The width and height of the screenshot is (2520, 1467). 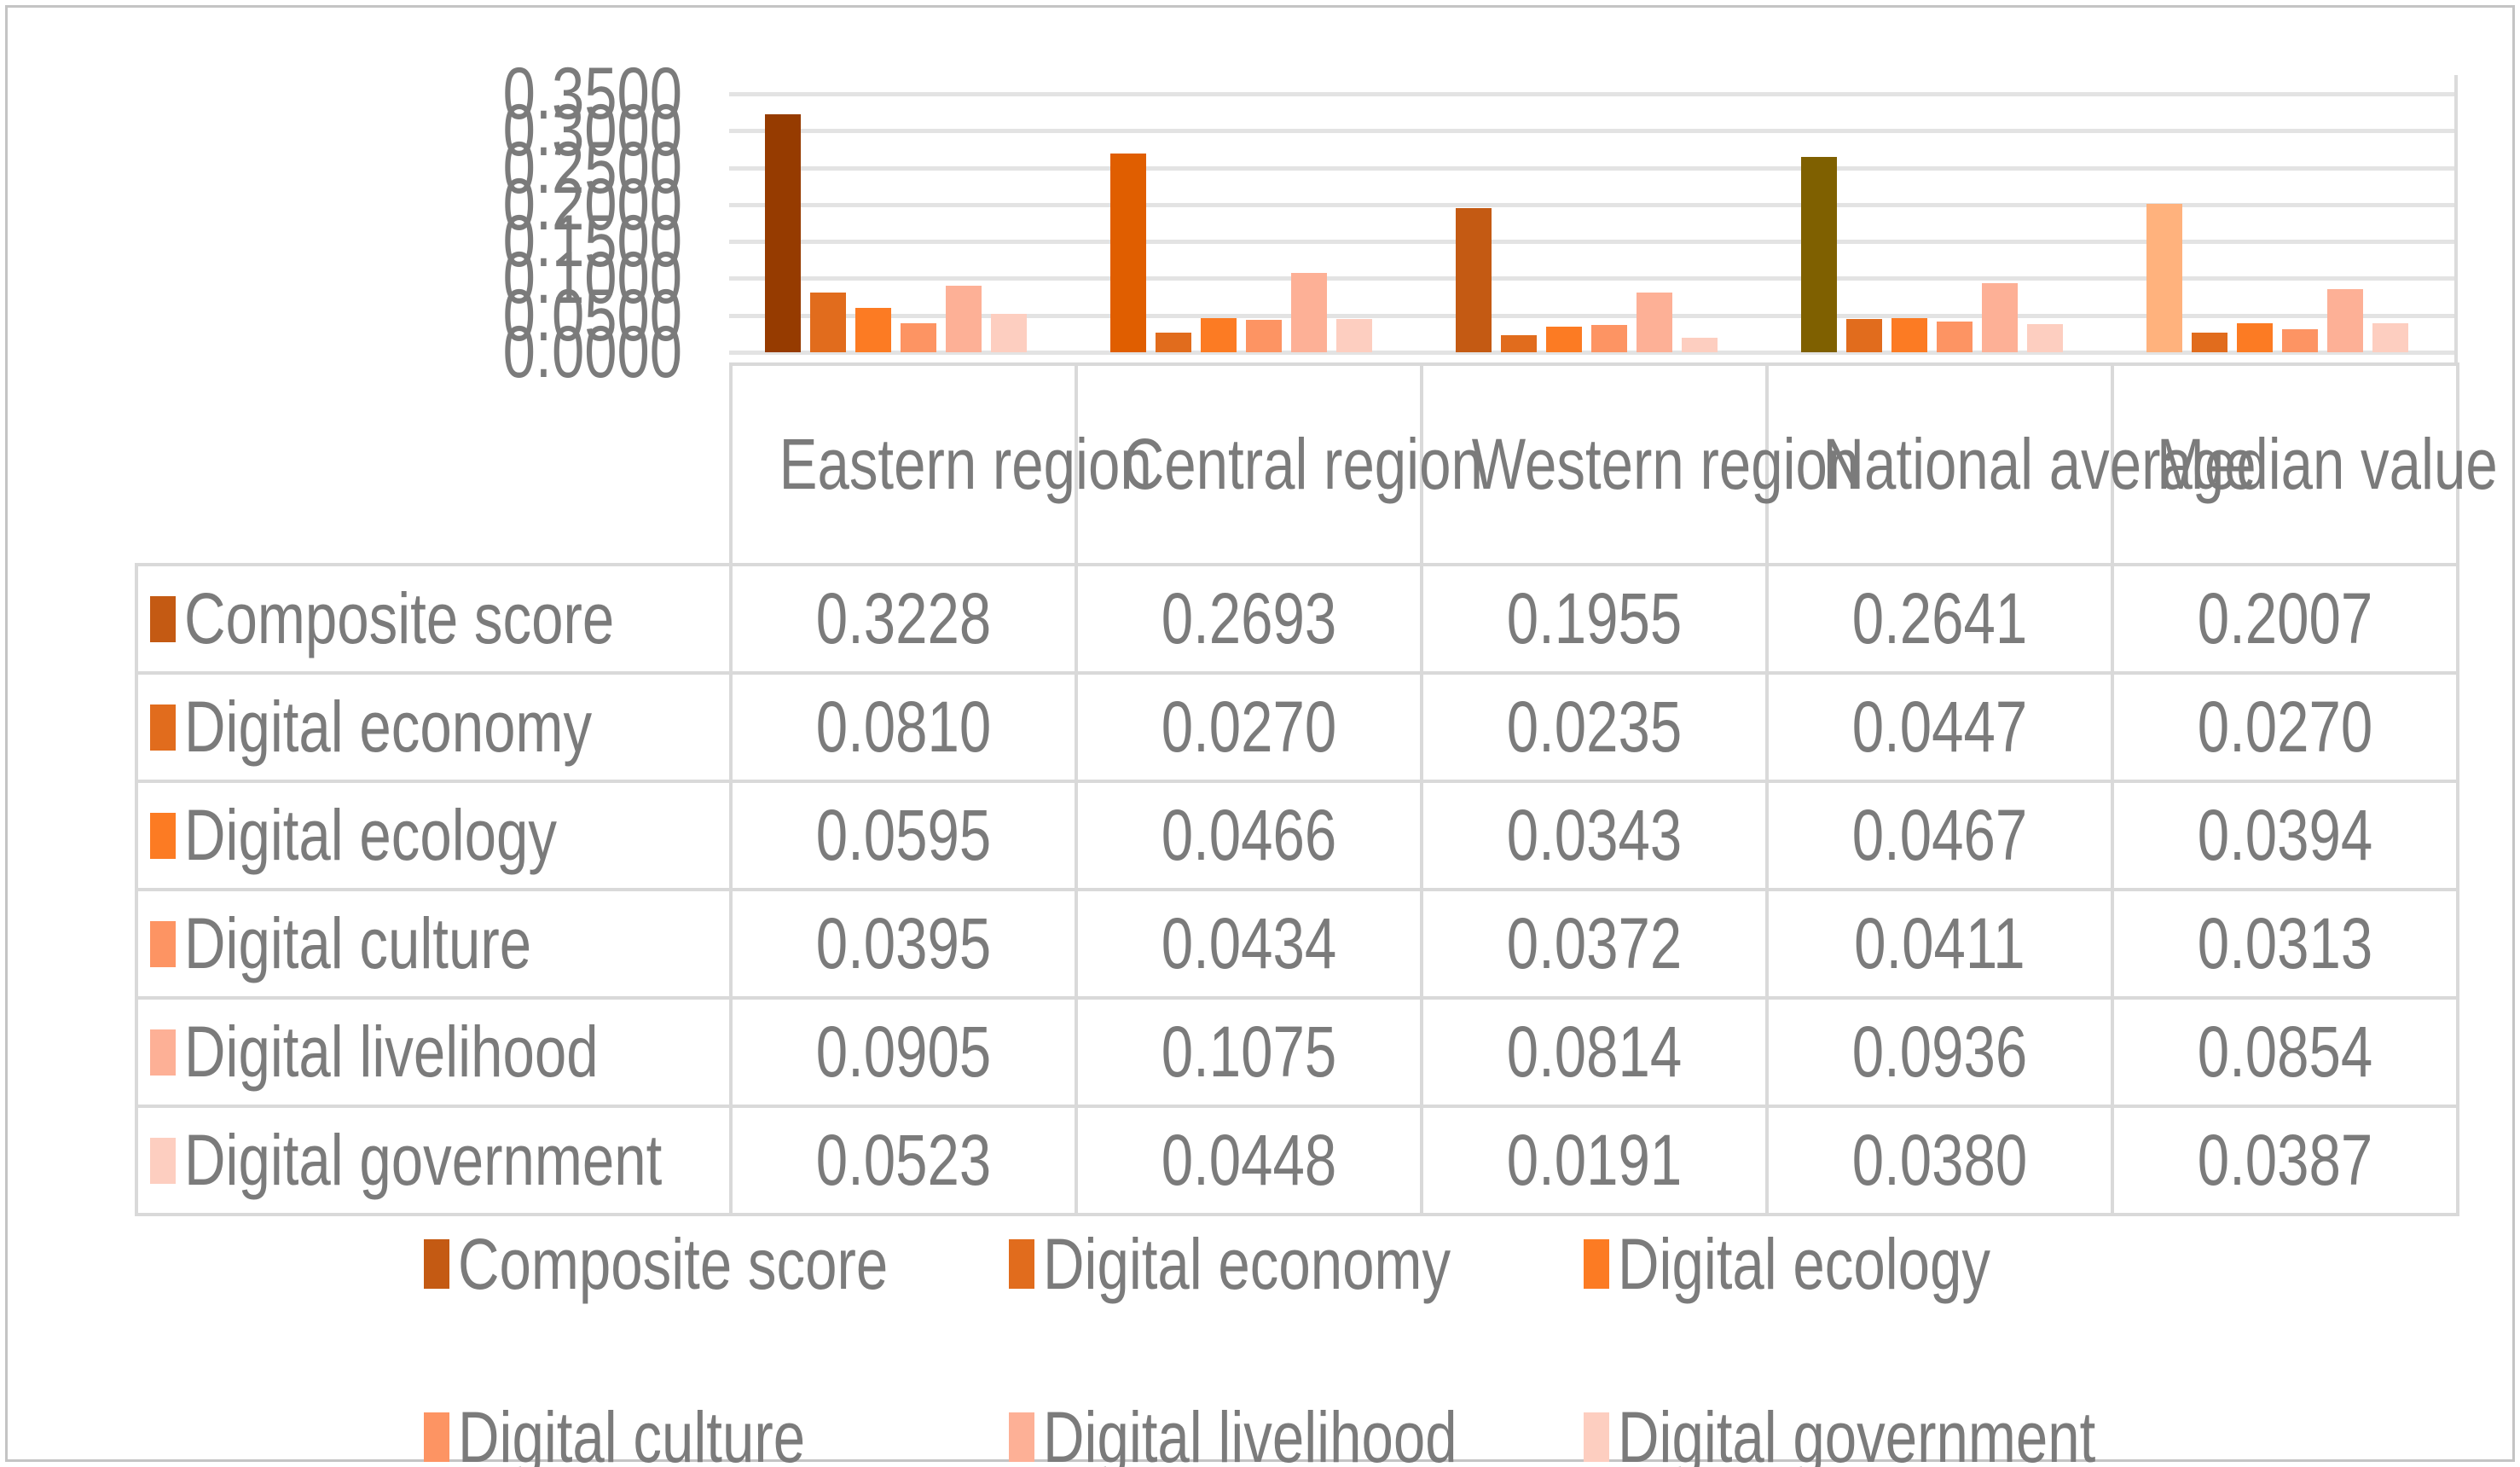 What do you see at coordinates (1940, 1160) in the screenshot?
I see `value-cell-digital-government-national-average: 0.0380` at bounding box center [1940, 1160].